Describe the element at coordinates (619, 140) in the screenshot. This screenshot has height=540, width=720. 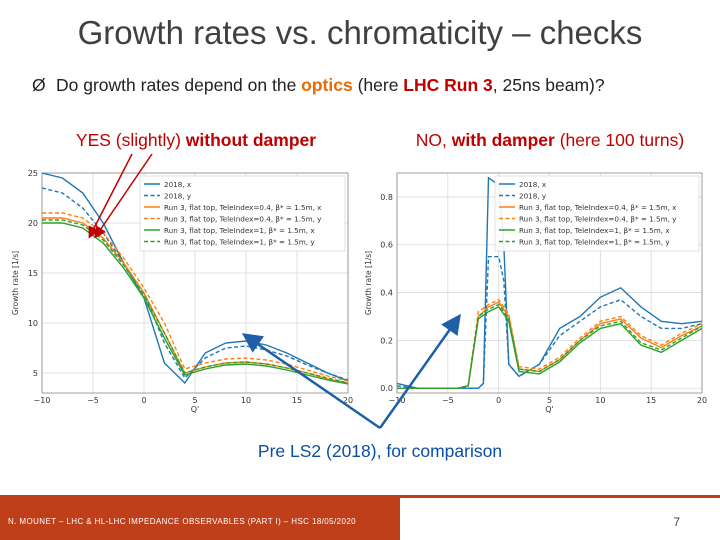
I see `with-damper-label-c: (here 100 turns)` at that location.